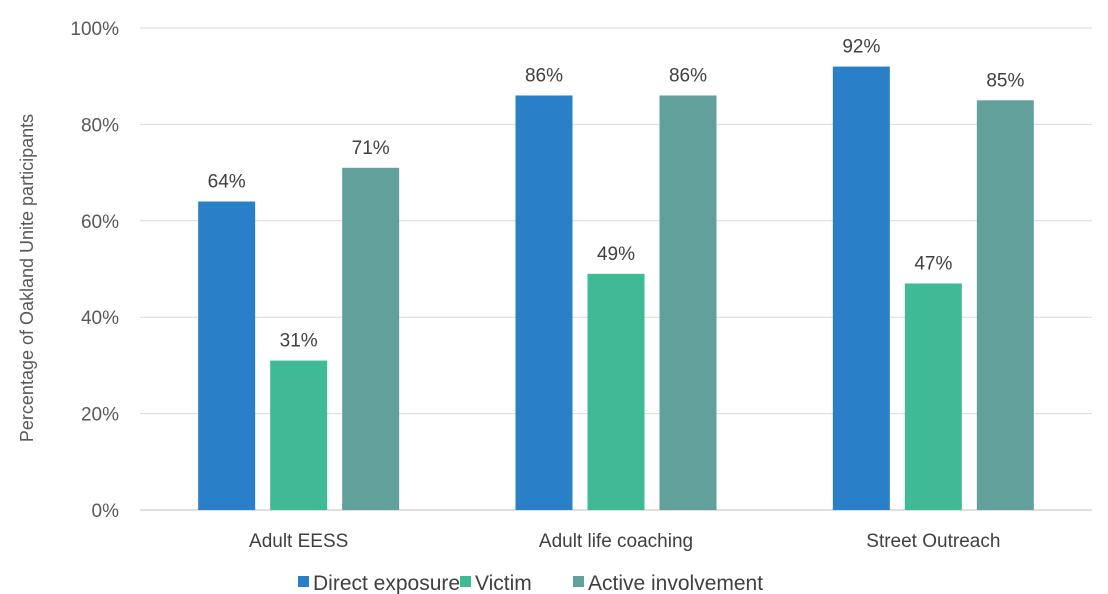 This screenshot has width=1108, height=594. I want to click on legend-label: Direct exposure, so click(386, 583).